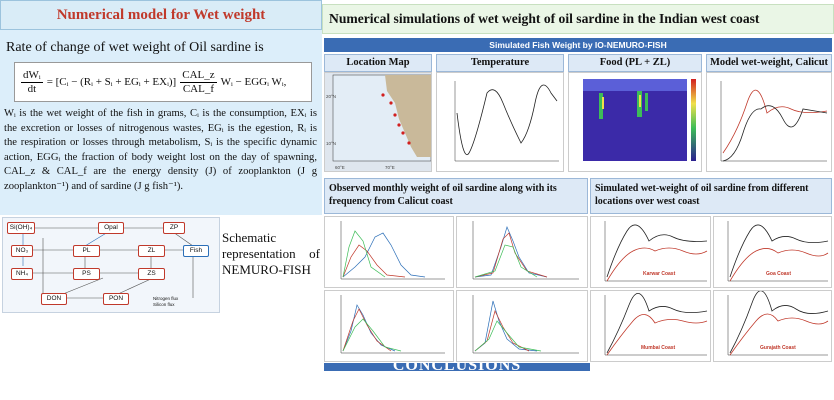 This screenshot has width=834, height=400. What do you see at coordinates (578, 45) in the screenshot?
I see `simulated-fish-weight-banner: Simulated Fish Weight by IO-NEMURO-FISH` at bounding box center [578, 45].